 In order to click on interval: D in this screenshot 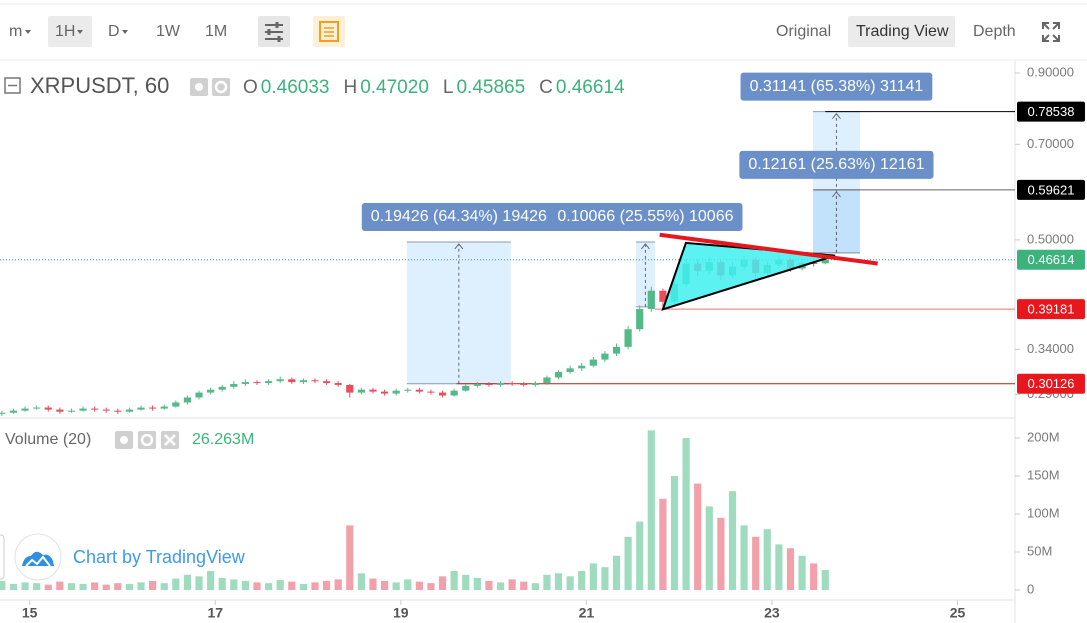, I will do `click(114, 31)`.